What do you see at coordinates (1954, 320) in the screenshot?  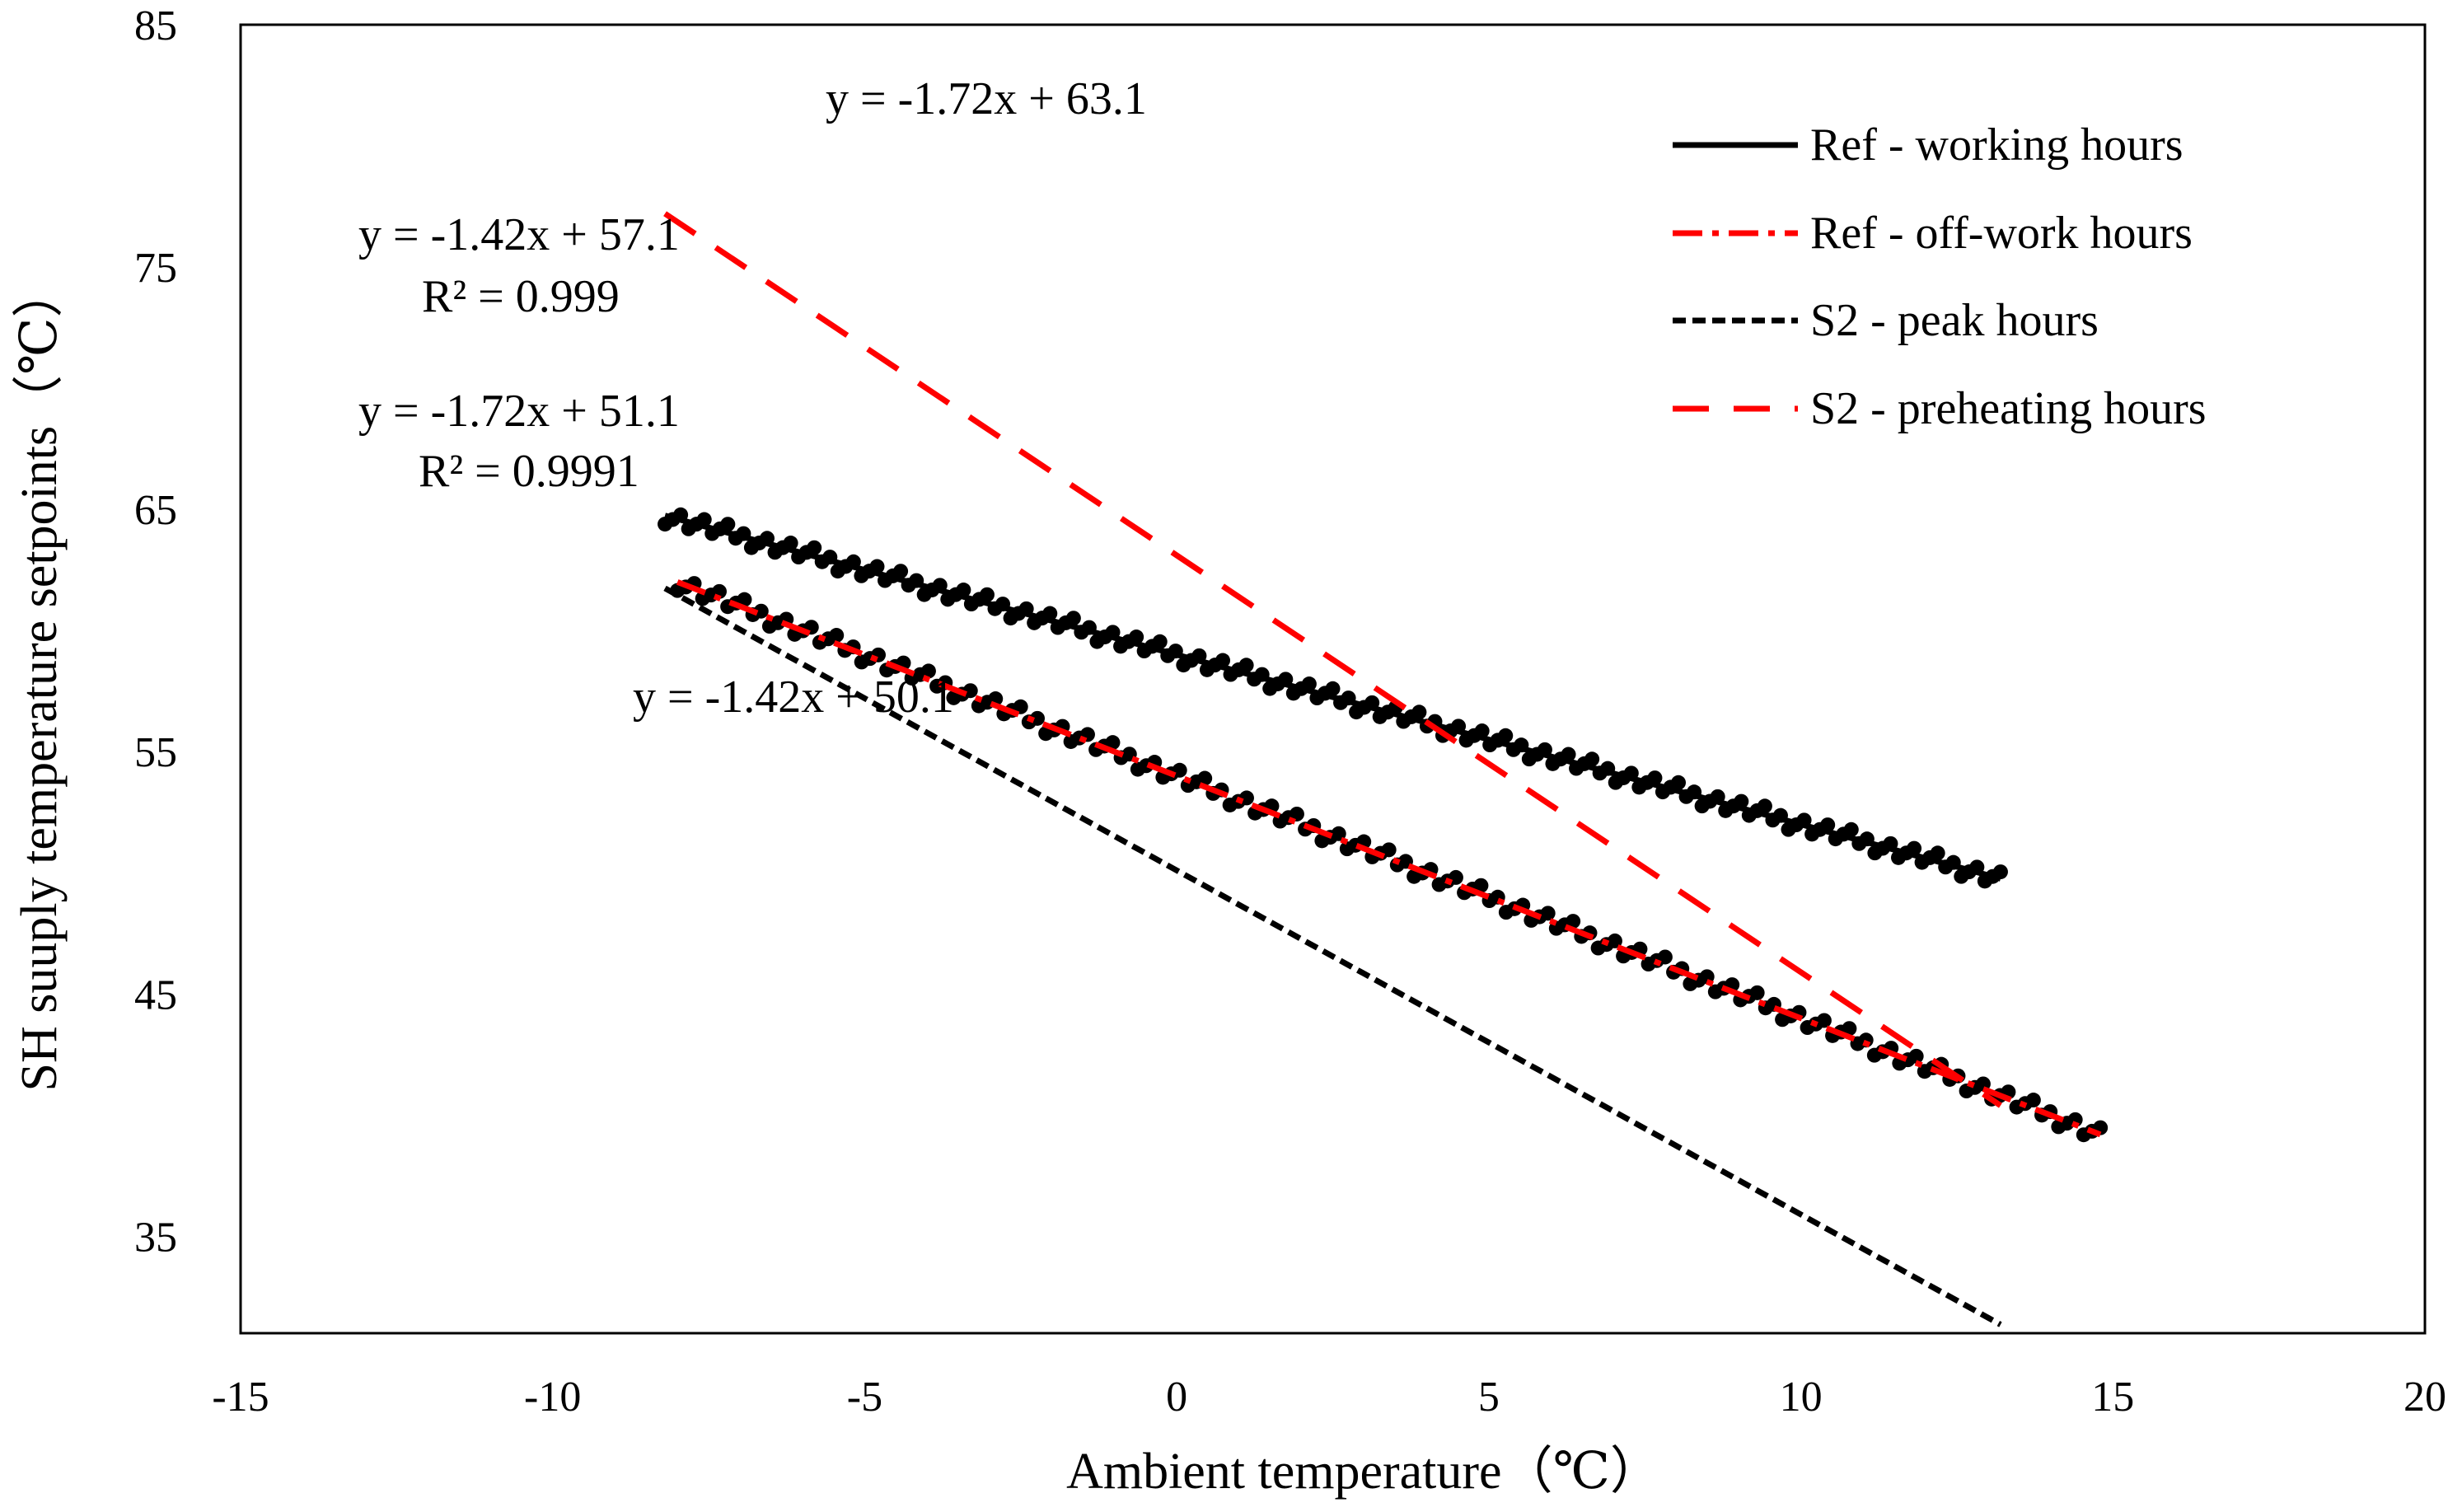 I see `legend-label-s2-peak: S2 - peak hours` at bounding box center [1954, 320].